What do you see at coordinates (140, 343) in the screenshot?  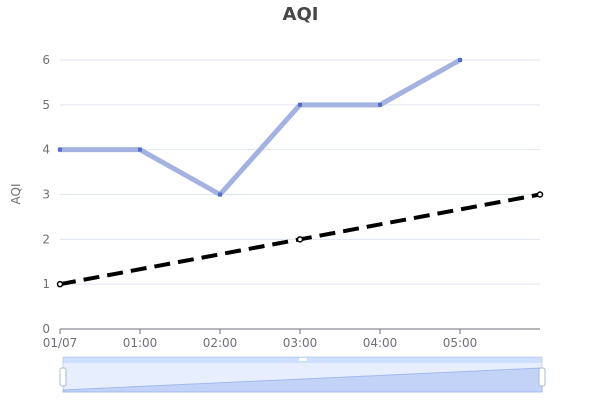 I see `x-tick-label: 01:00` at bounding box center [140, 343].